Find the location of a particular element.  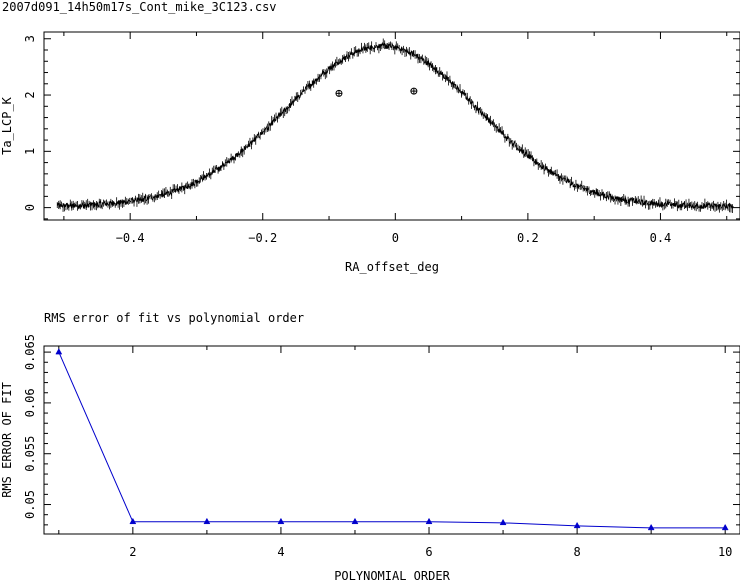

scan-plot-ylabel: Ta_LCP_K is located at coordinates (7, 125).